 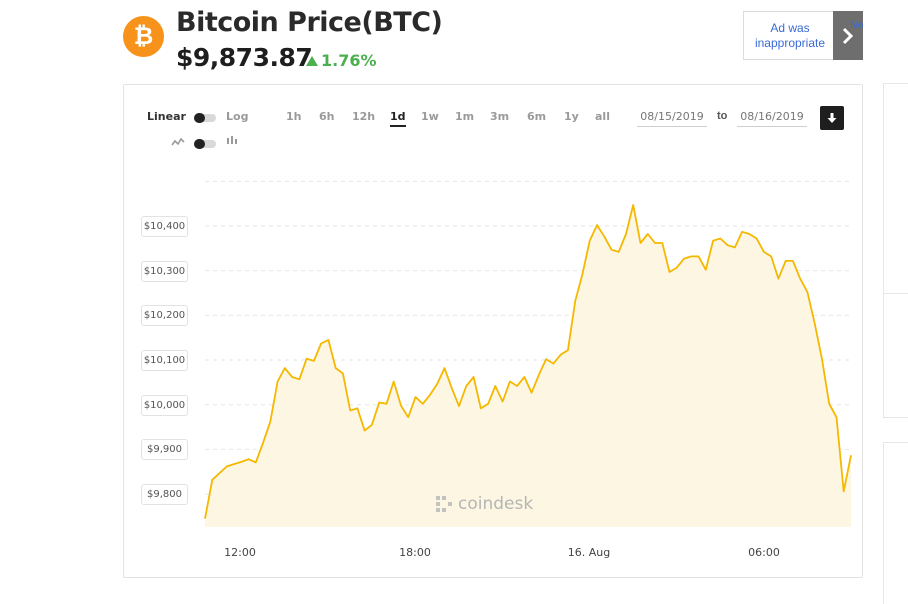 What do you see at coordinates (589, 552) in the screenshot?
I see `x-tick-label: 16. Aug` at bounding box center [589, 552].